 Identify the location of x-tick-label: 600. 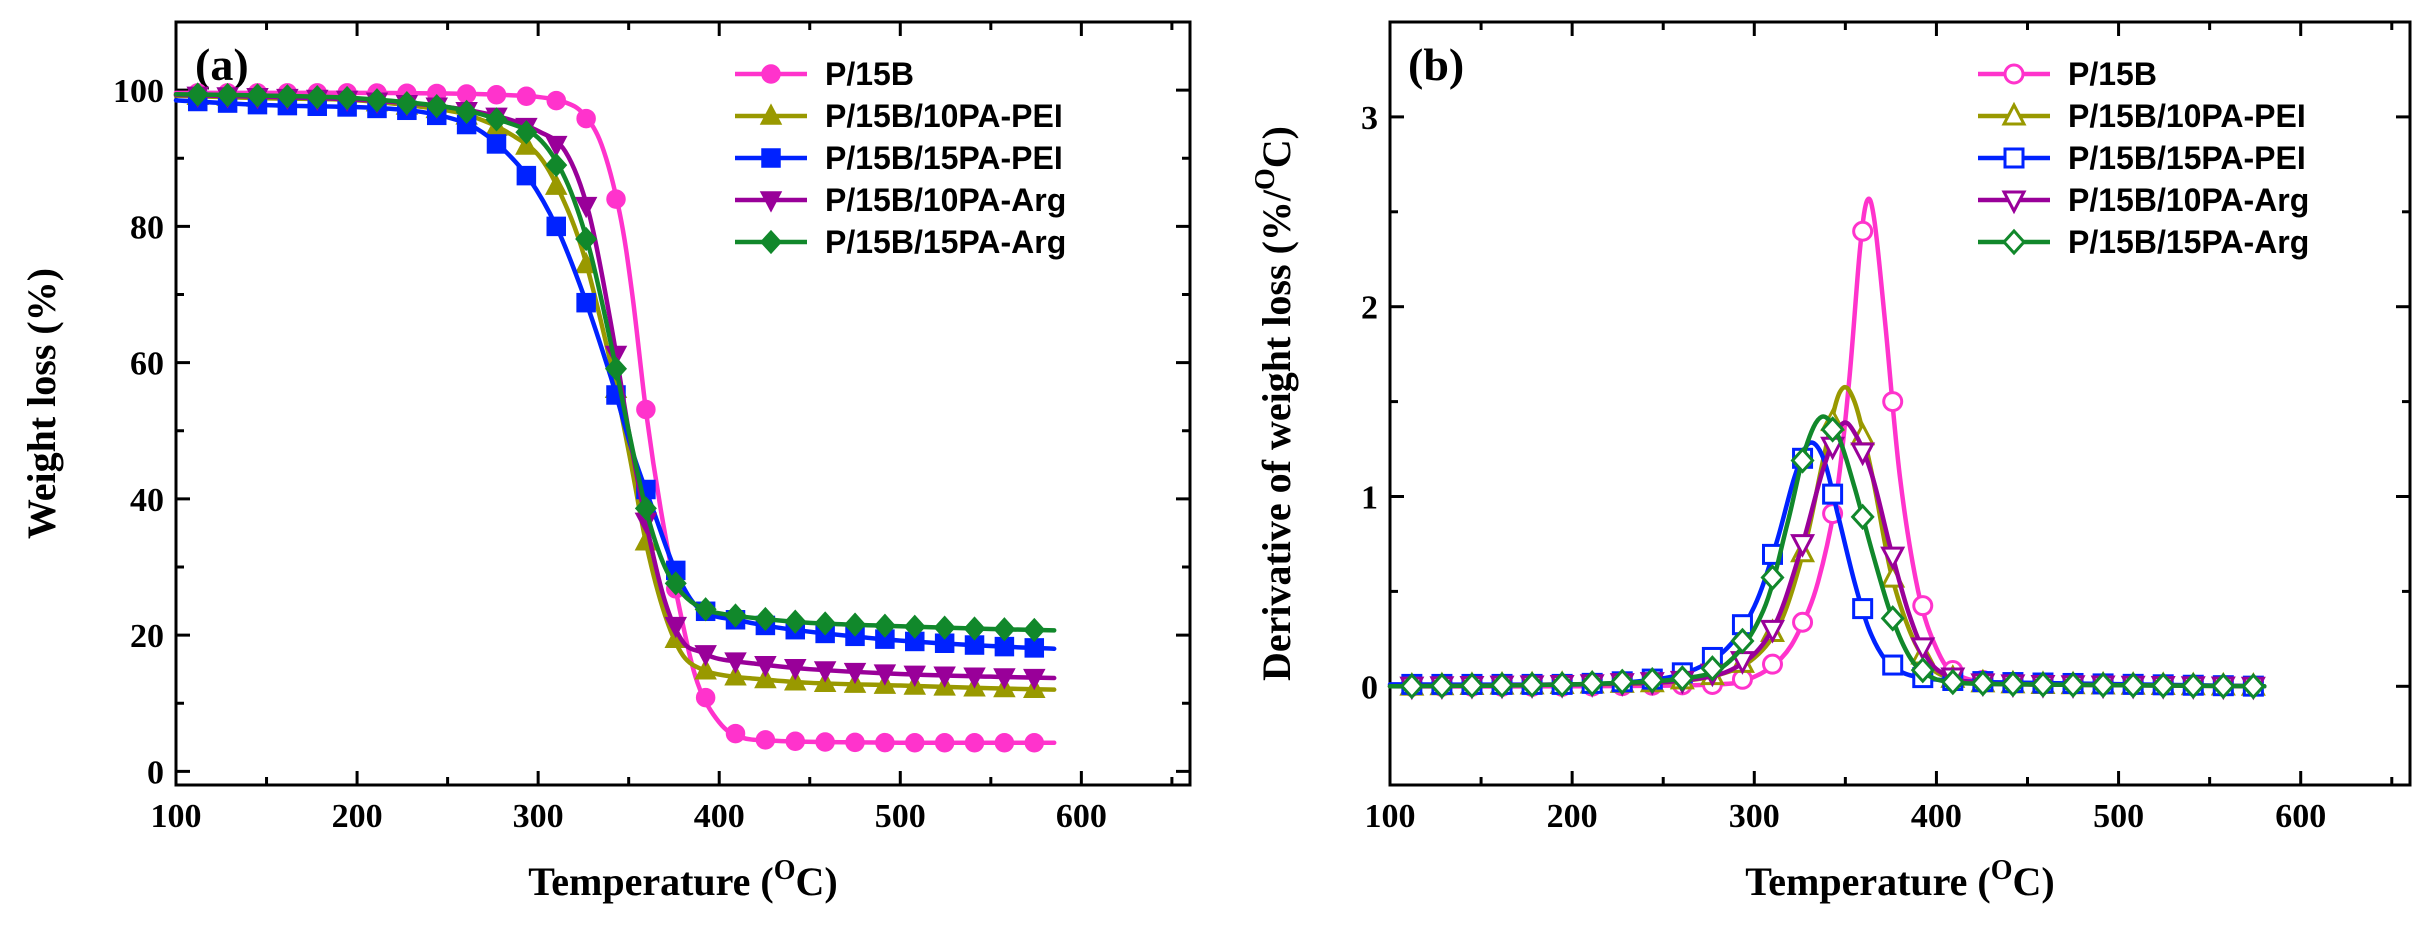
(2300, 816).